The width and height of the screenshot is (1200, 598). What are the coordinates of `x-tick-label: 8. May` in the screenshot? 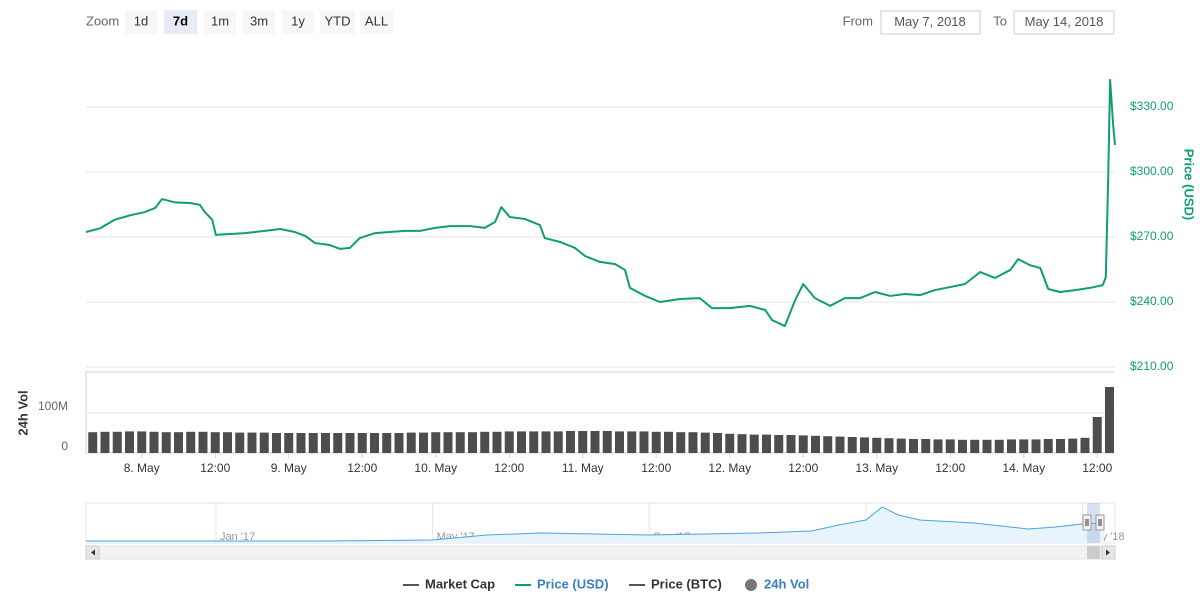 It's located at (142, 468).